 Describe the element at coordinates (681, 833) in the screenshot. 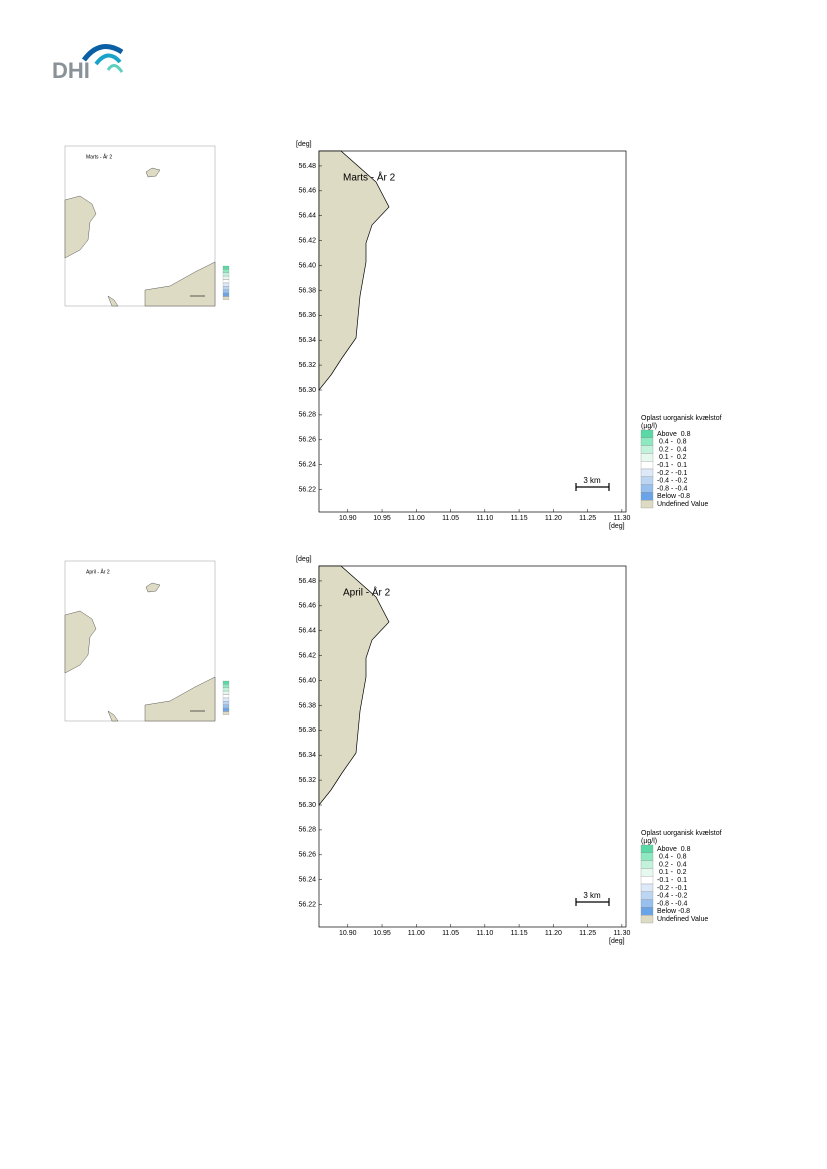

I see `legend-title: Oplast uorganisk kvælstof` at that location.